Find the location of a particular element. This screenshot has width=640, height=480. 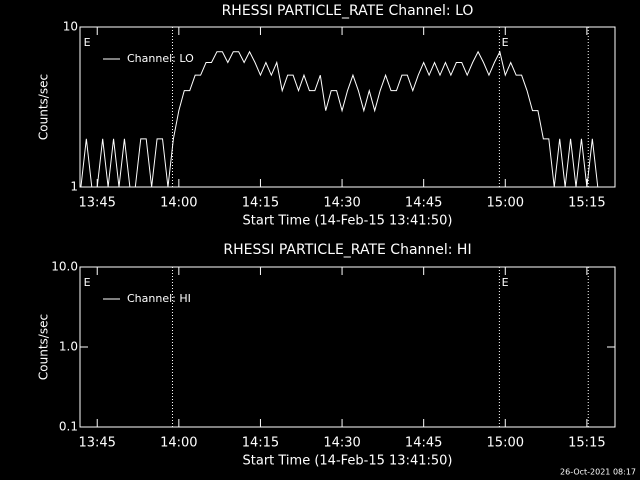

footer: 26-Oct-2021 08:17 is located at coordinates (598, 472).